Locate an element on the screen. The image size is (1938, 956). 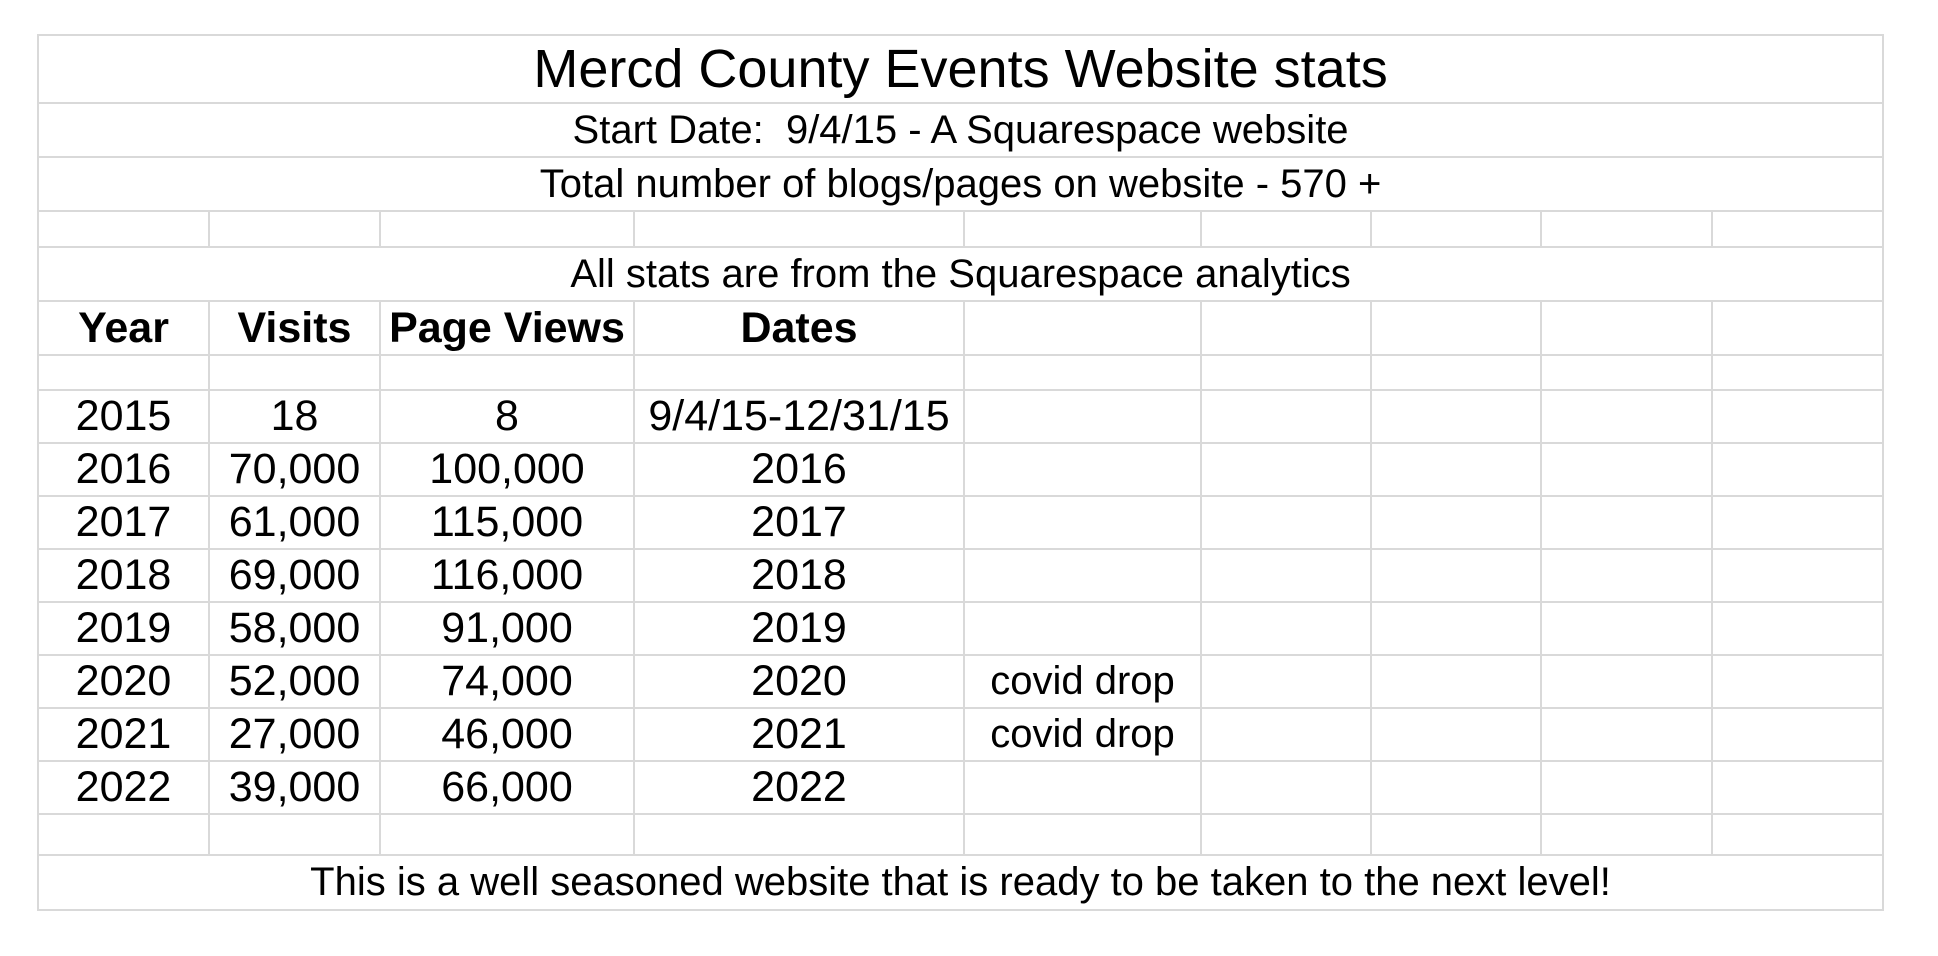
page-views-cell: 8 is located at coordinates (507, 416).